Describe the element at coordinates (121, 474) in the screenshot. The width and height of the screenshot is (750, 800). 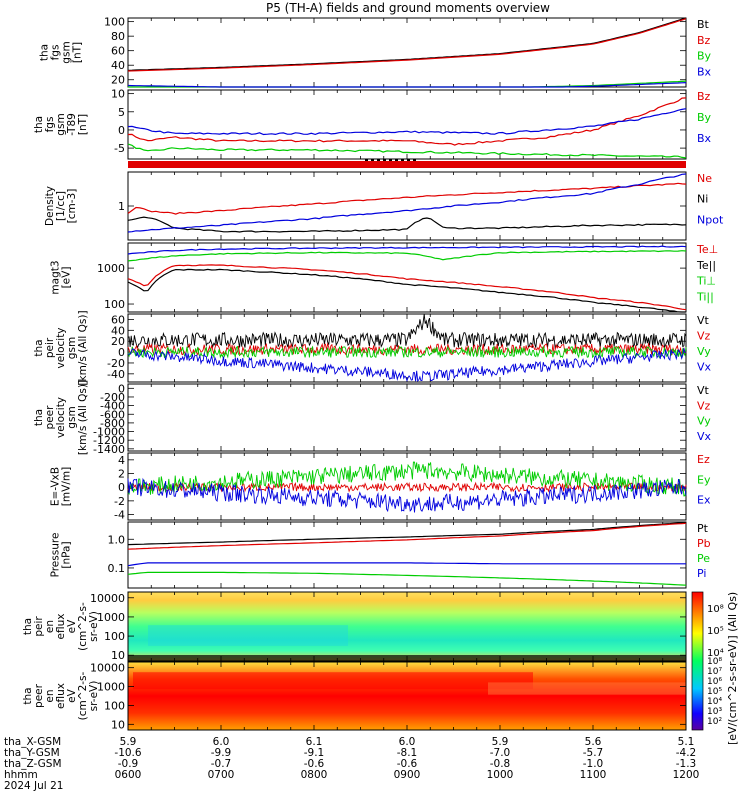
I see `y-tick-label: 2` at that location.